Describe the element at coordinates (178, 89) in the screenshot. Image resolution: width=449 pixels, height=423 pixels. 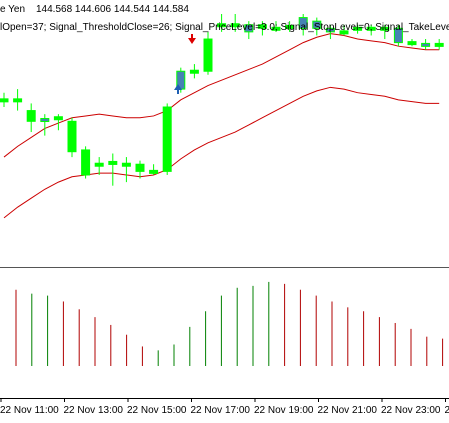
I see `buy-arrow-icon` at that location.